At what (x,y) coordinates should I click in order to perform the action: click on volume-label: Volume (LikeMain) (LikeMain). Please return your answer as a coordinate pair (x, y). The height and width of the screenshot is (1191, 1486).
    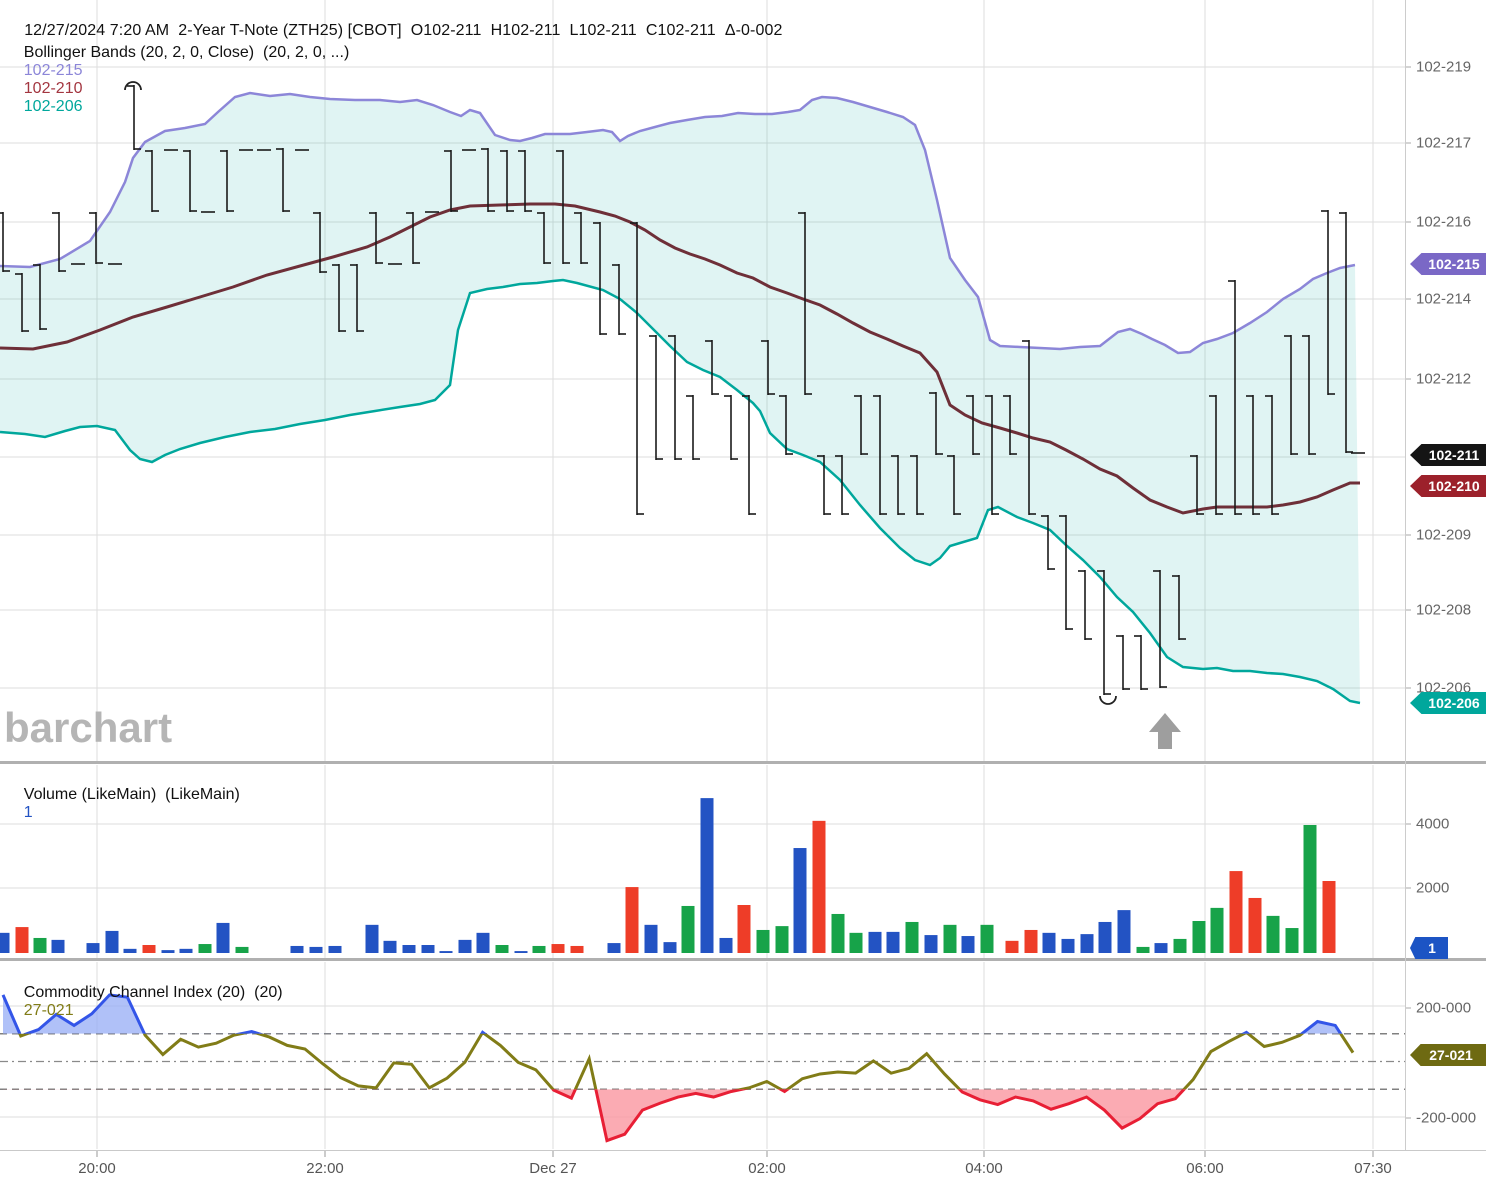
    Looking at the image, I should click on (131, 794).